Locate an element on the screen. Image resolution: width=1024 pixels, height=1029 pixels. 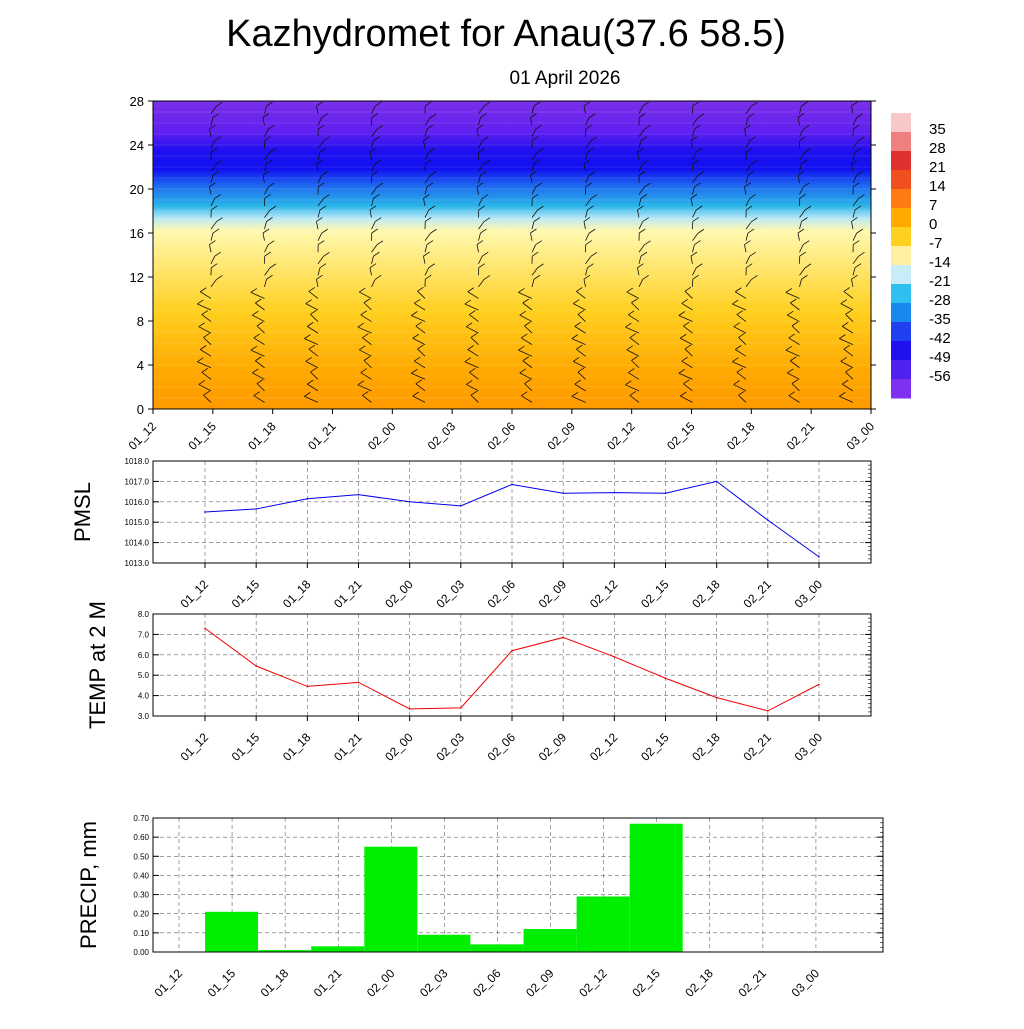
y-tick-label: 1018.0 is located at coordinates (137, 461).